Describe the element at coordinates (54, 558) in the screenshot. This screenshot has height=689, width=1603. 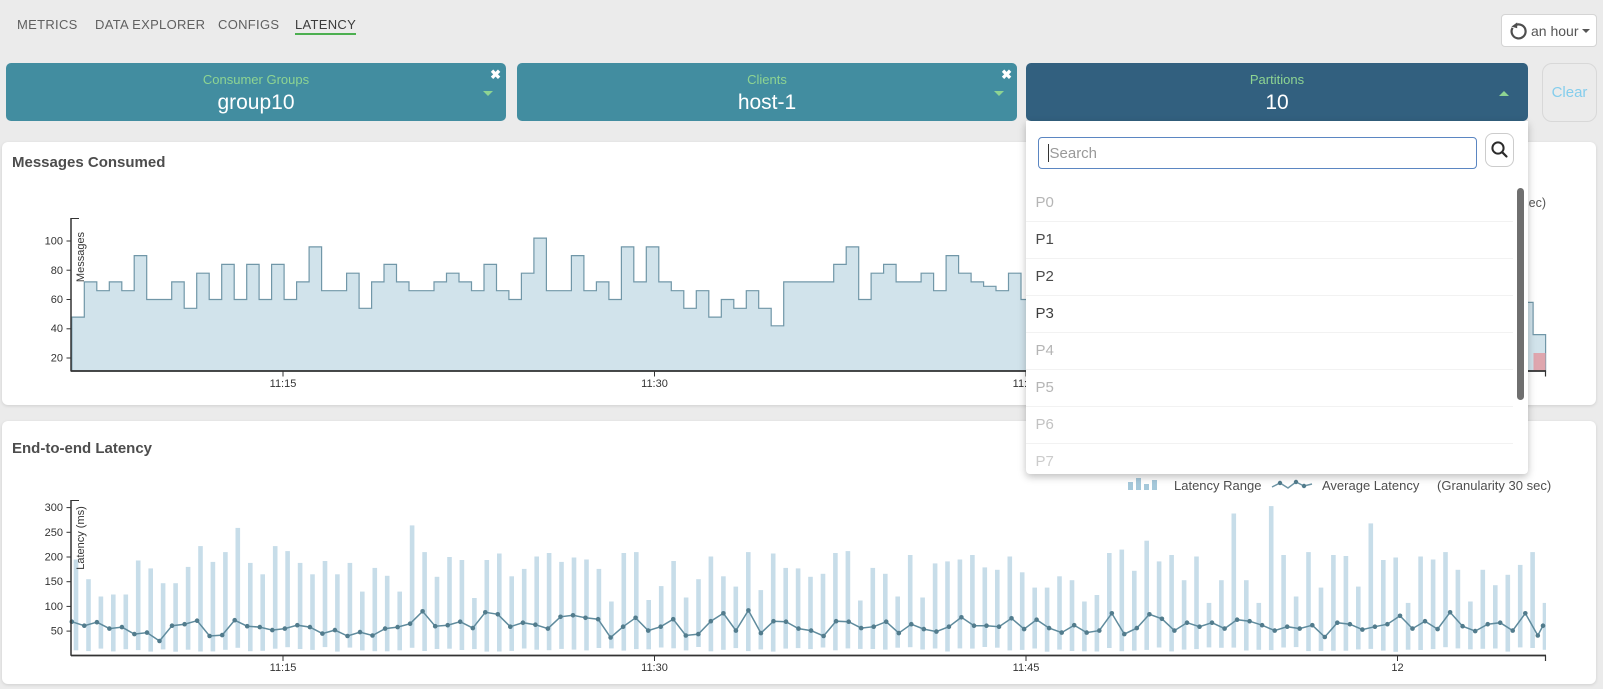
I see `svg-text: 200` at that location.